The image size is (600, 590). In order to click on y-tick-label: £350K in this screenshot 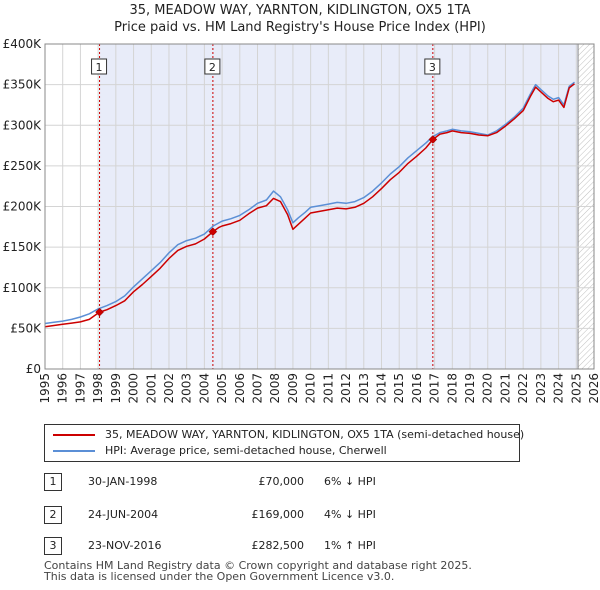, I will do `click(23, 85)`.